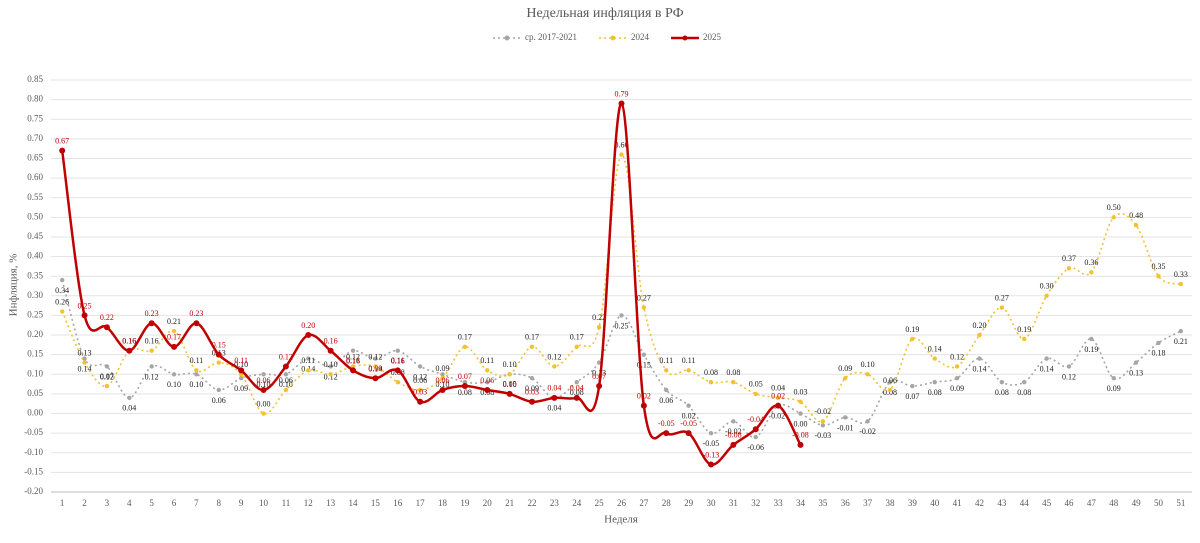 The height and width of the screenshot is (543, 1200). I want to click on x-tick-label: 31, so click(733, 503).